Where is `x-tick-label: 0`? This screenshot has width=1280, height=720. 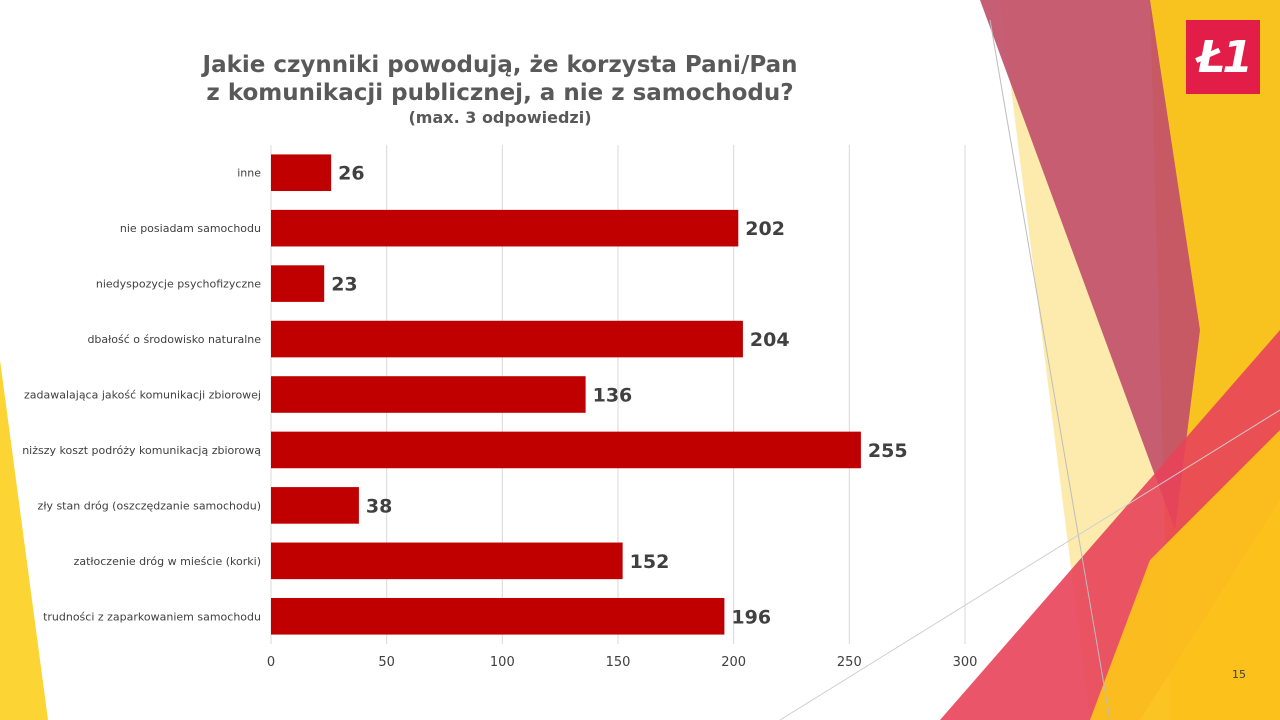 x-tick-label: 0 is located at coordinates (271, 662).